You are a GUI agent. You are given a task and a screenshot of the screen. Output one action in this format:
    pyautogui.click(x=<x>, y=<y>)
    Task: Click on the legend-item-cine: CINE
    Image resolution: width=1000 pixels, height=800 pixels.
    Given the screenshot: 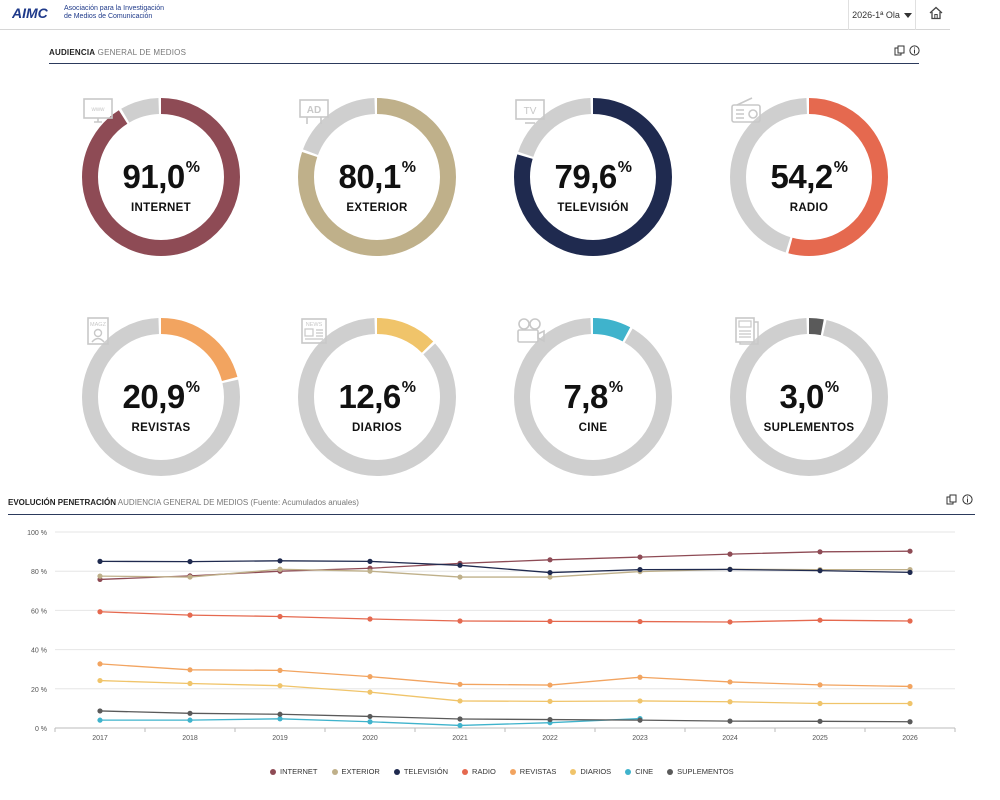 What is the action you would take?
    pyautogui.click(x=639, y=771)
    